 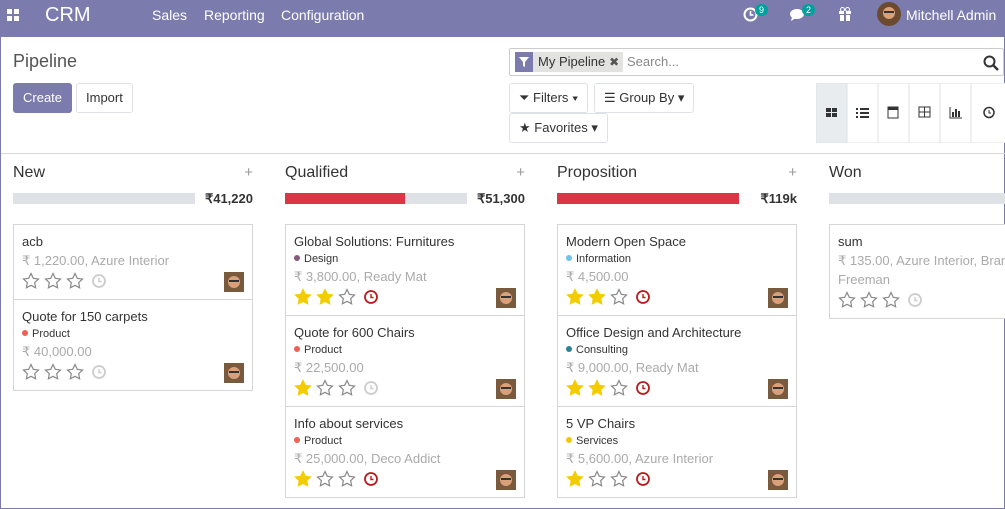 I want to click on lead-card: Quote for 150 carpets Product ₹ 40,000.00, so click(x=133, y=345).